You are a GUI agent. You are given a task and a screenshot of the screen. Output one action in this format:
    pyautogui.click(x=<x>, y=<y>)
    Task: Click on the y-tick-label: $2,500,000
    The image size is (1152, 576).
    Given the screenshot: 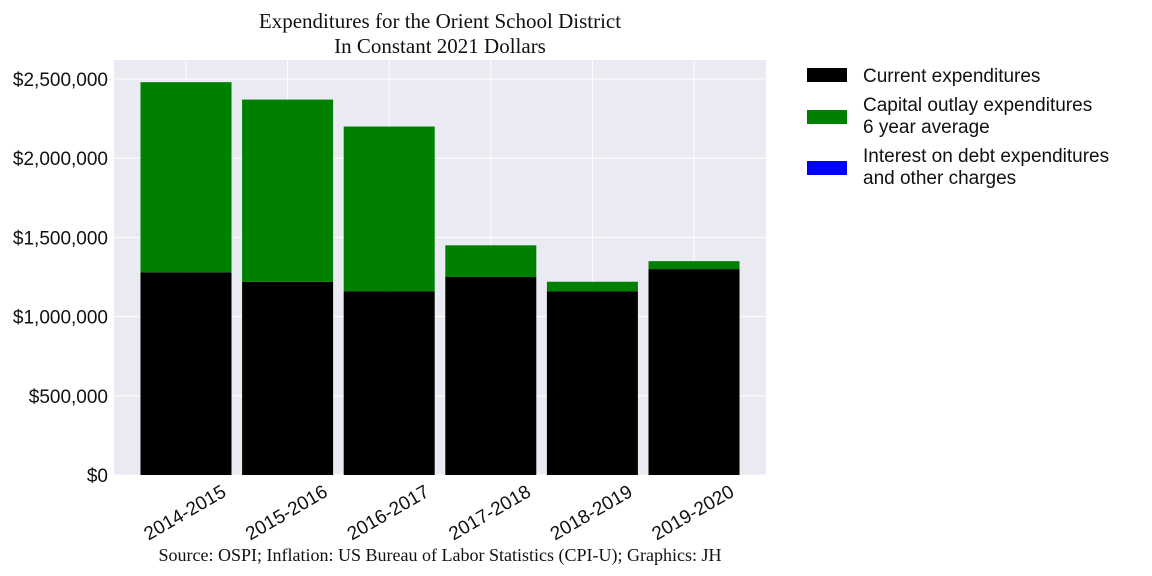 What is the action you would take?
    pyautogui.click(x=60, y=80)
    